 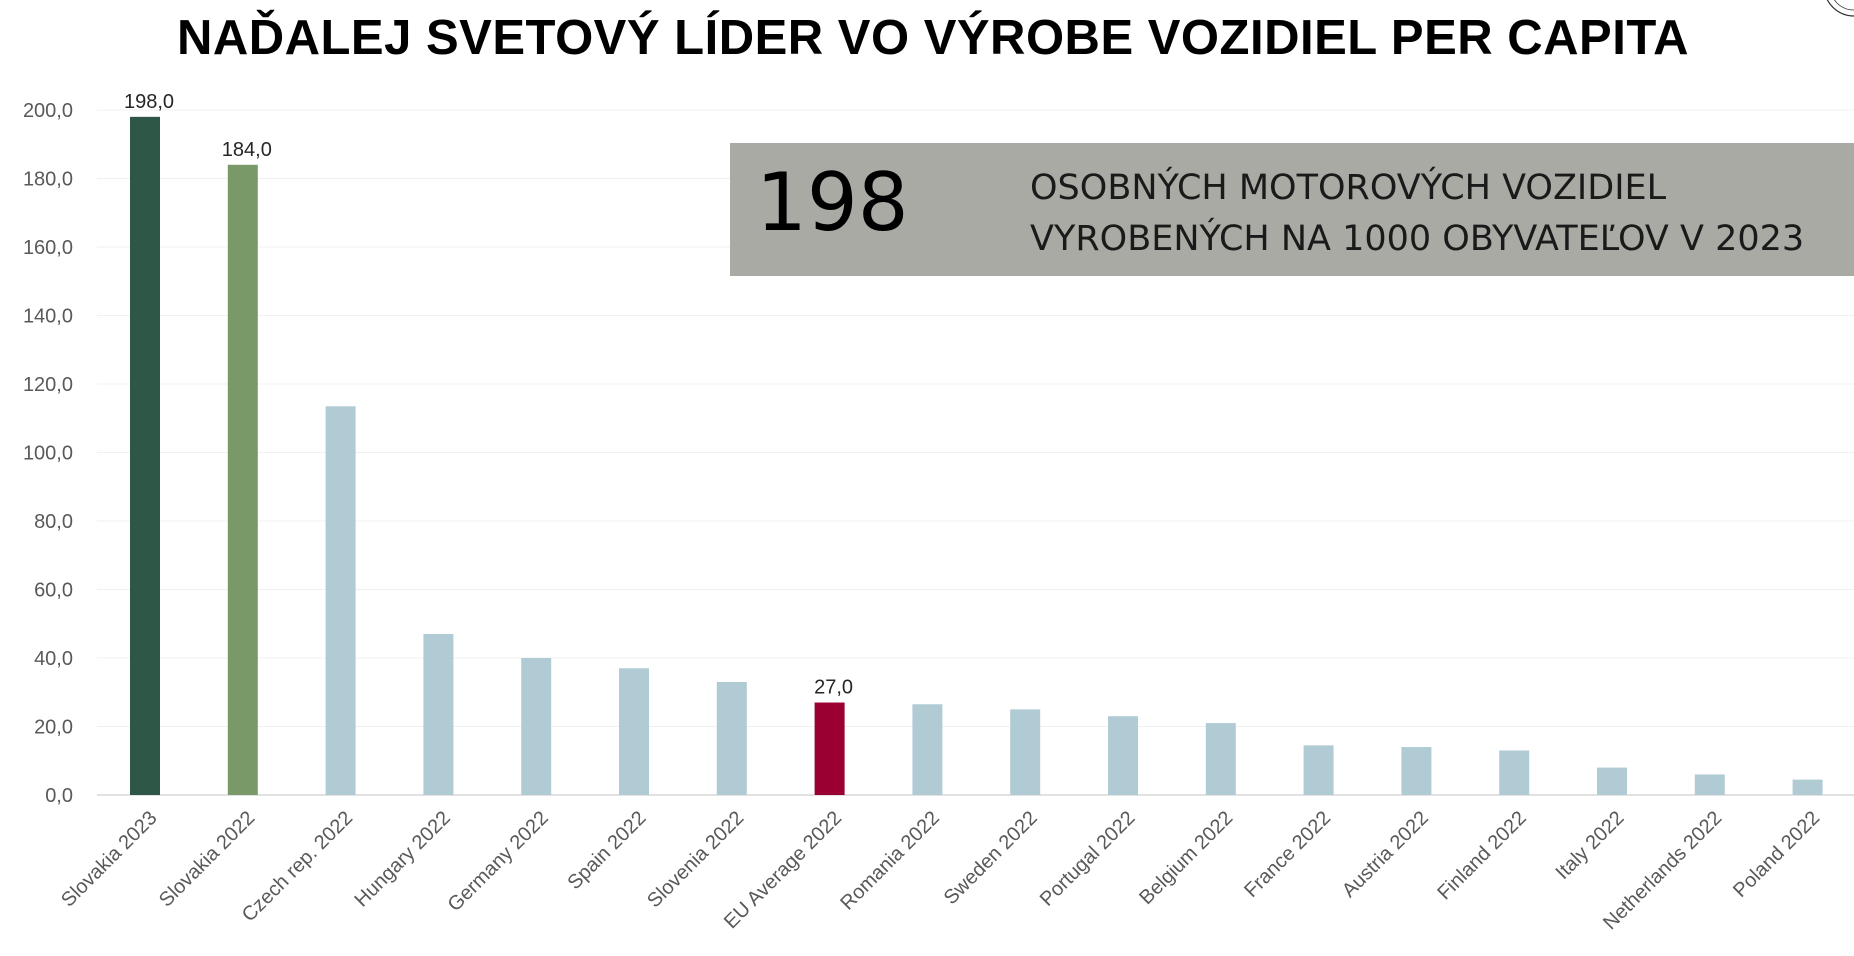 I want to click on data-label: 198,0, so click(x=149, y=102).